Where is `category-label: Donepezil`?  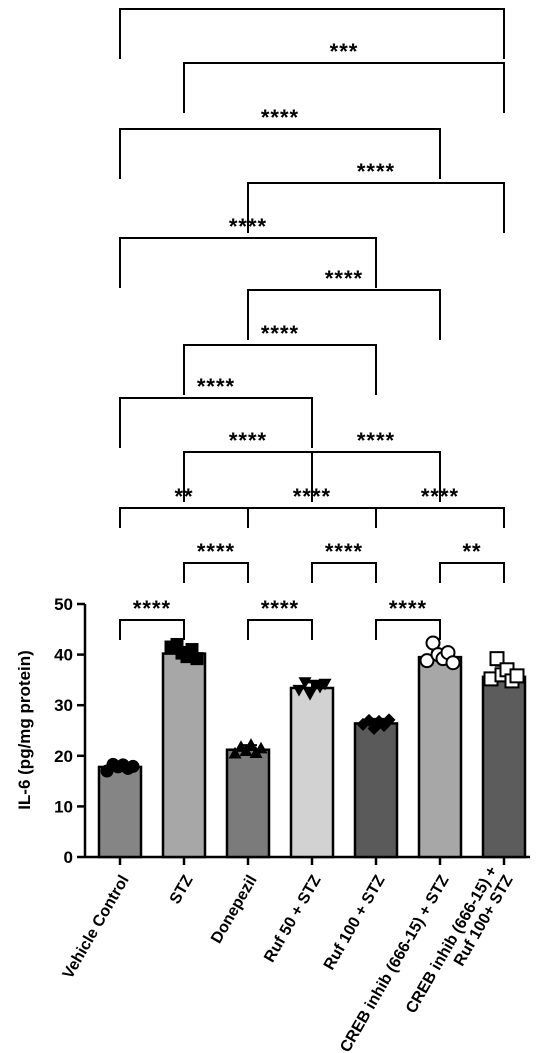
category-label: Donepezil is located at coordinates (234, 910).